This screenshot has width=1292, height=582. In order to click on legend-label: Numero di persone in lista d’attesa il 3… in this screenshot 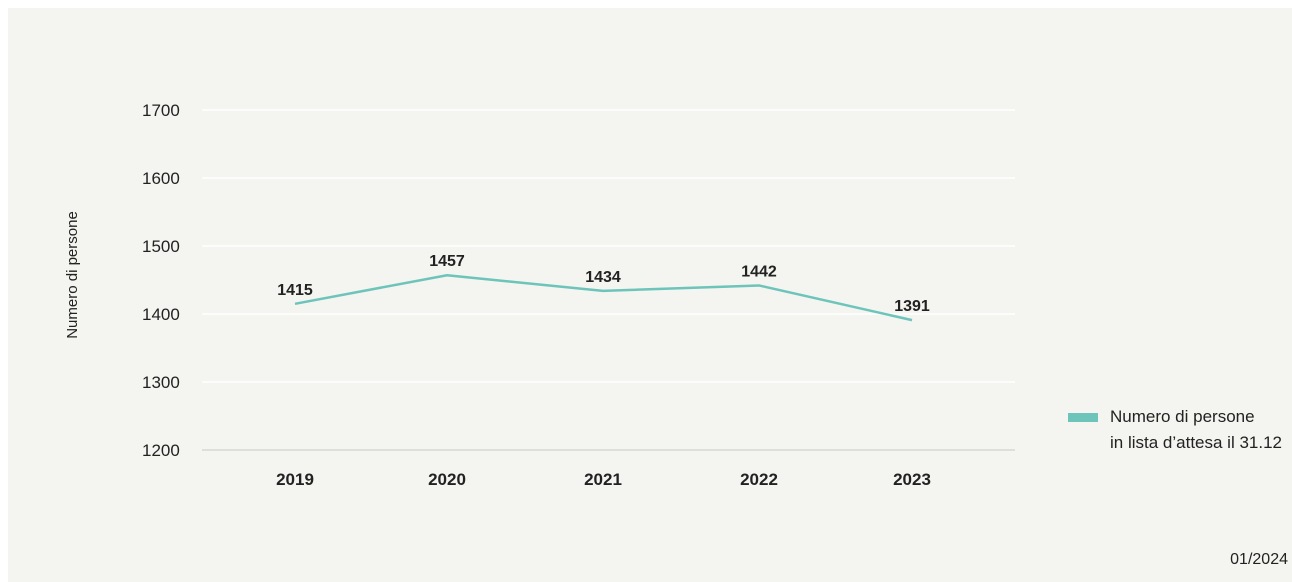, I will do `click(1196, 429)`.